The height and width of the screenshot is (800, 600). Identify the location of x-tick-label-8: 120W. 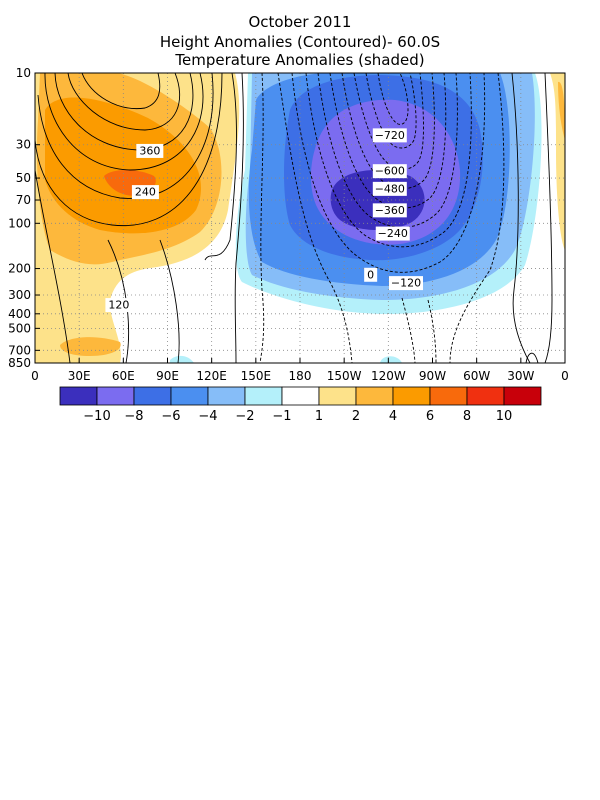
(388, 376).